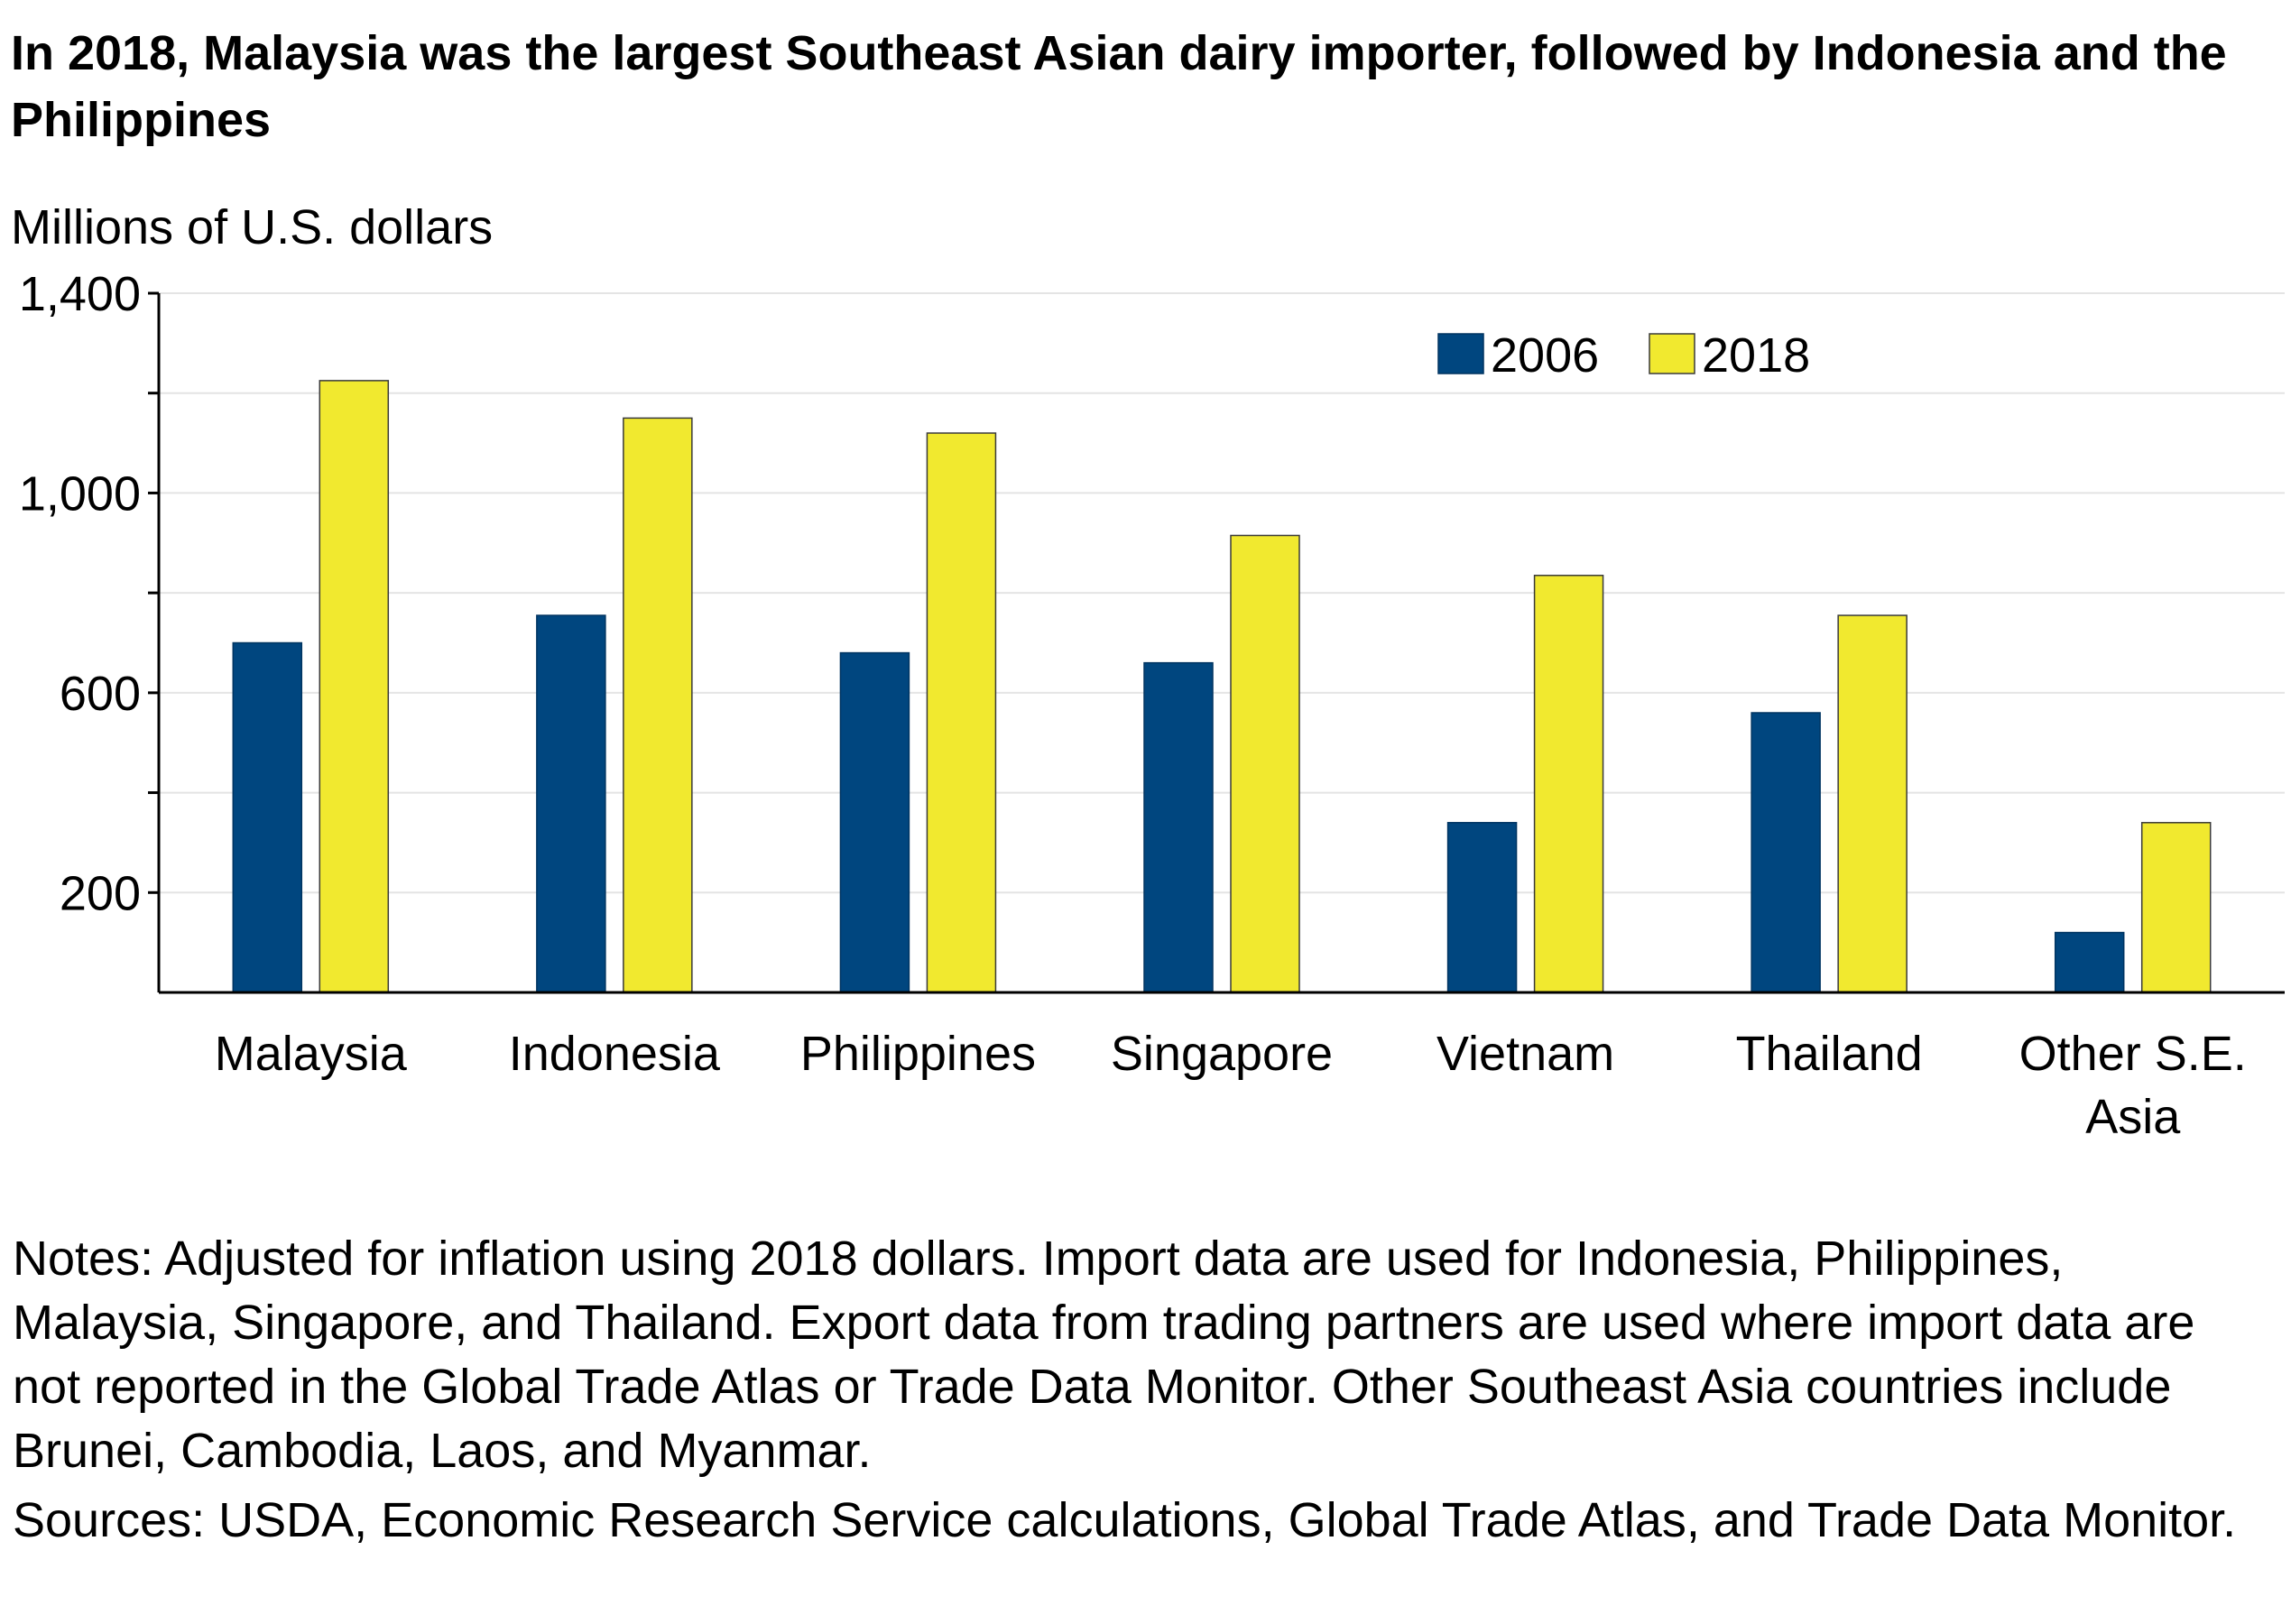 Image resolution: width=2291 pixels, height=1624 pixels. What do you see at coordinates (1460, 353) in the screenshot?
I see `legend-swatch-2006` at bounding box center [1460, 353].